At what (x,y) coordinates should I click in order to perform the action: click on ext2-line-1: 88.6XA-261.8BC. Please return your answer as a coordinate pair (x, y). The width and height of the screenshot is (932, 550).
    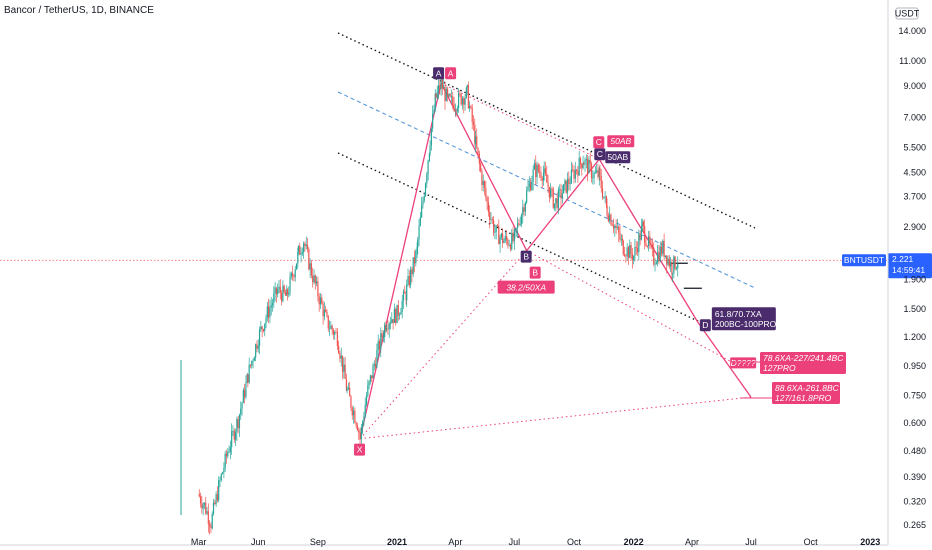
    Looking at the image, I should click on (807, 388).